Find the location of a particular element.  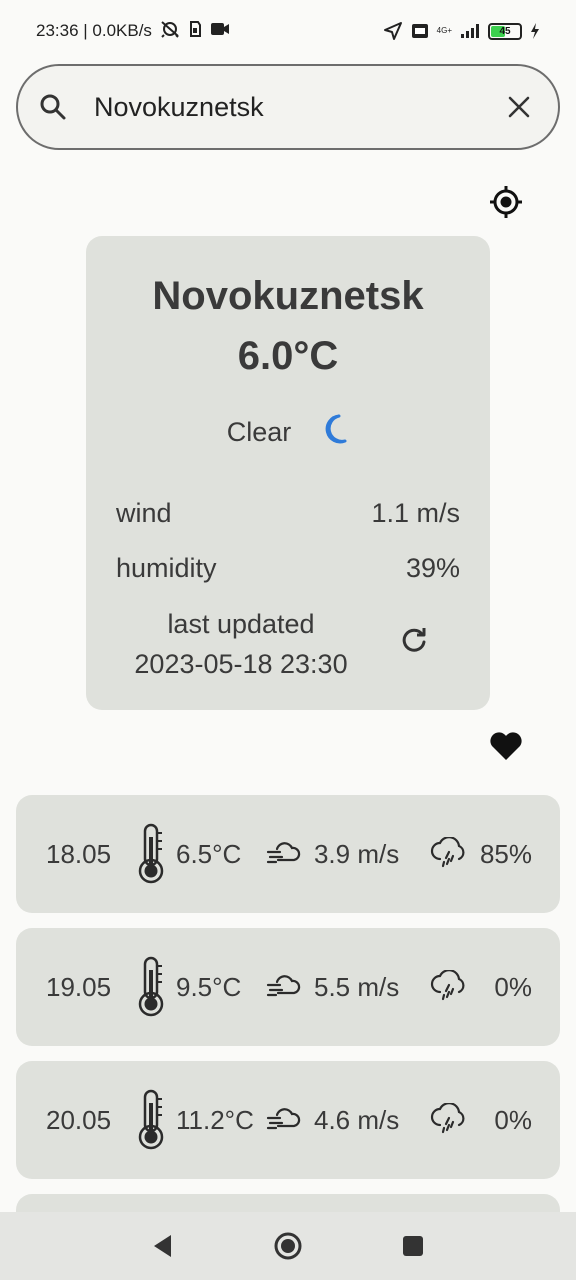

forecast-row: 18.05 6.5°C 3.9 m/s 85% is located at coordinates (288, 854).